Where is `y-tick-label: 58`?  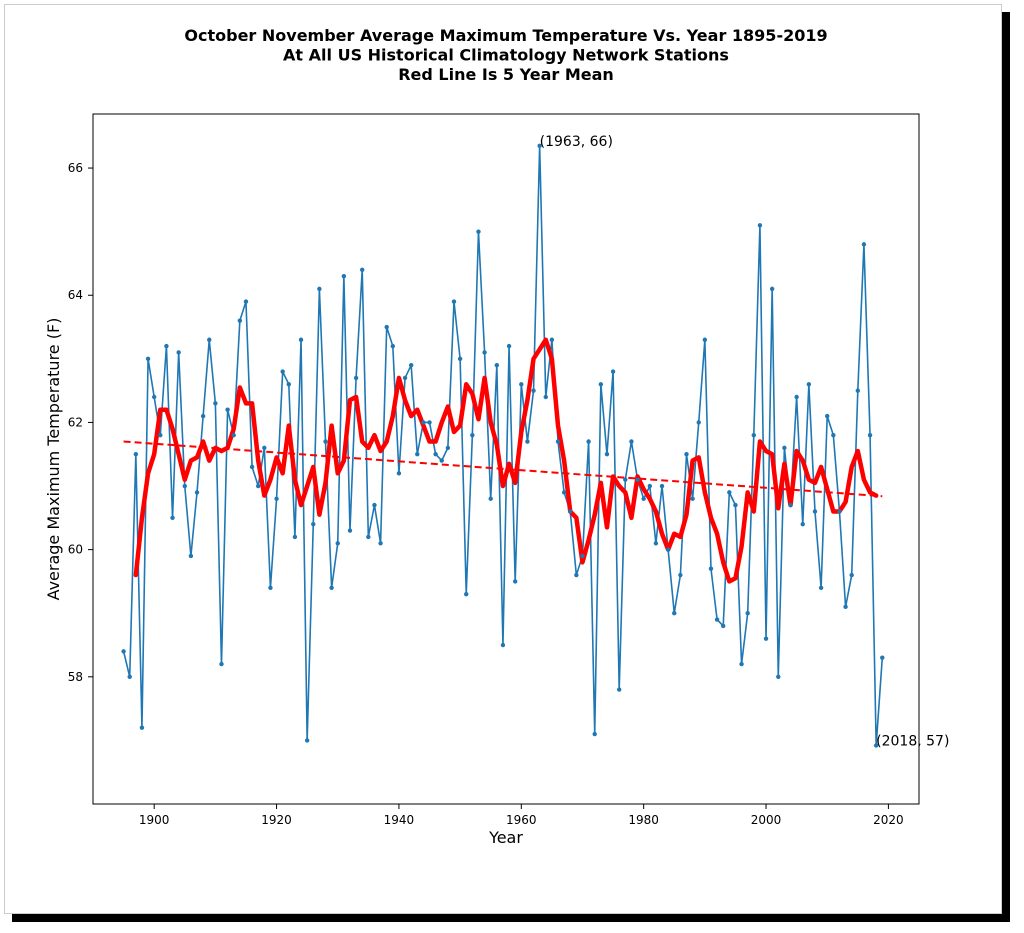
y-tick-label: 58 is located at coordinates (75, 677).